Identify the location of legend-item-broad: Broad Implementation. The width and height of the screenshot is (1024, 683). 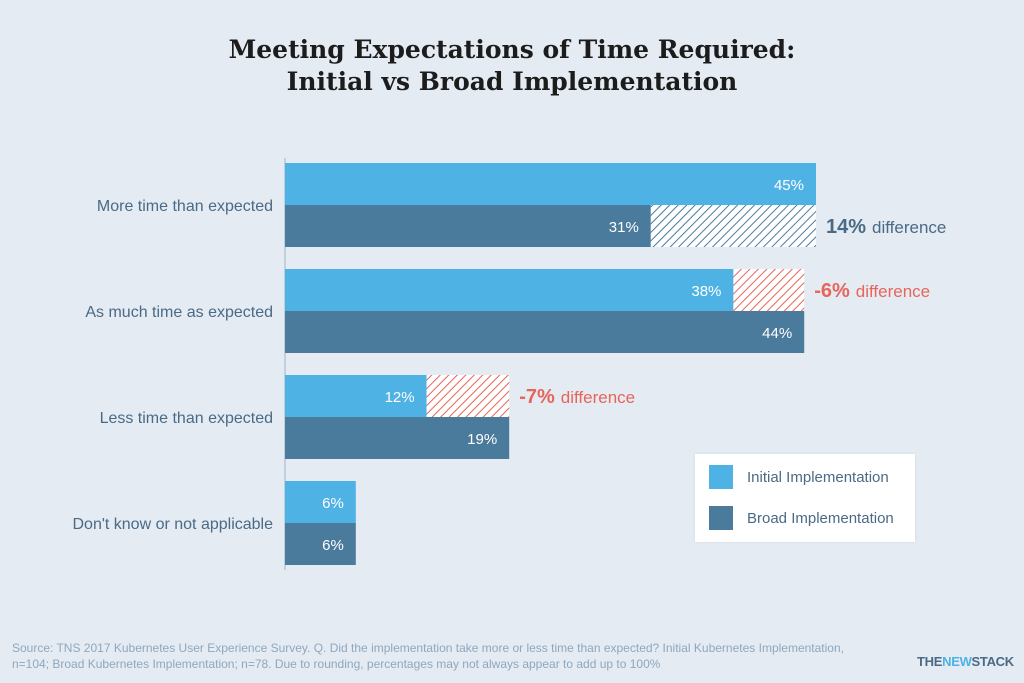
(801, 518).